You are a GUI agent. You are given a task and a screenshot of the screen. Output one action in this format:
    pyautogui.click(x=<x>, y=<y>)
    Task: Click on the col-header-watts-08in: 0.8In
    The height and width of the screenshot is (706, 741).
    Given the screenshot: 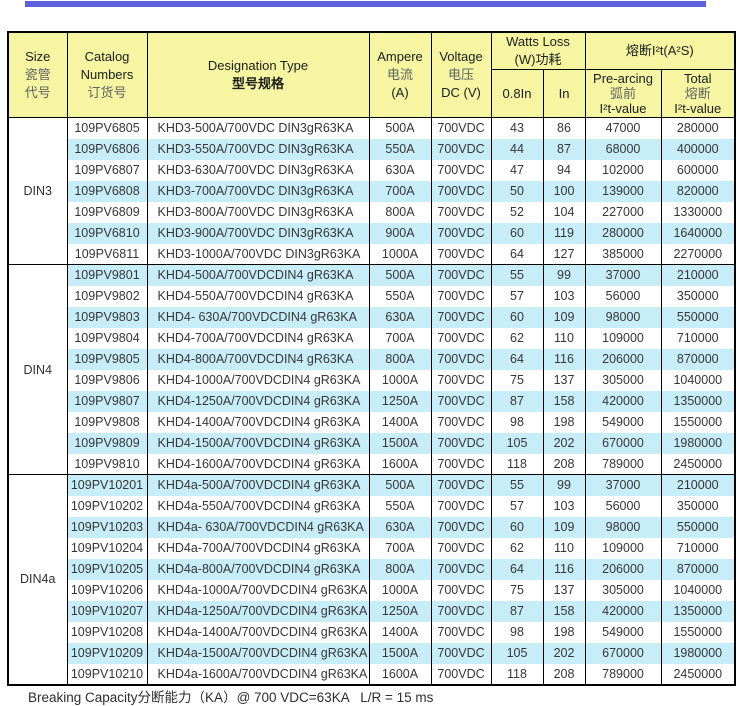 What is the action you would take?
    pyautogui.click(x=517, y=93)
    